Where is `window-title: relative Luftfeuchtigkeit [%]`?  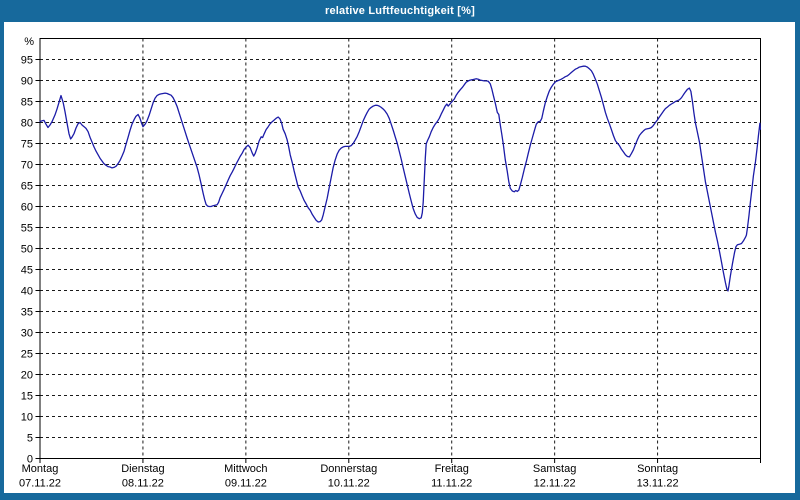 window-title: relative Luftfeuchtigkeit [%] is located at coordinates (400, 11).